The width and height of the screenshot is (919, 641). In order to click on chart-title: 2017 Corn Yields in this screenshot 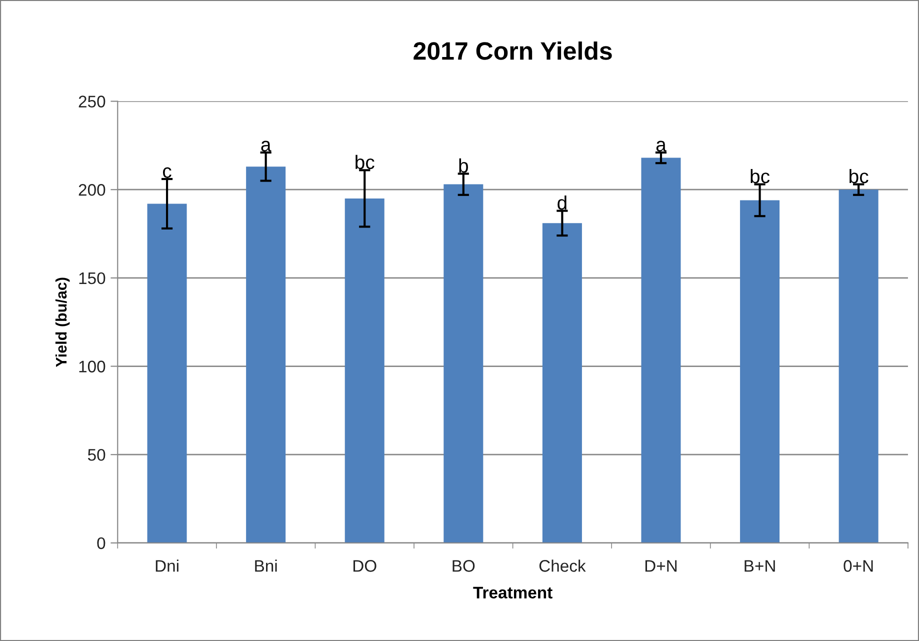, I will do `click(513, 50)`.